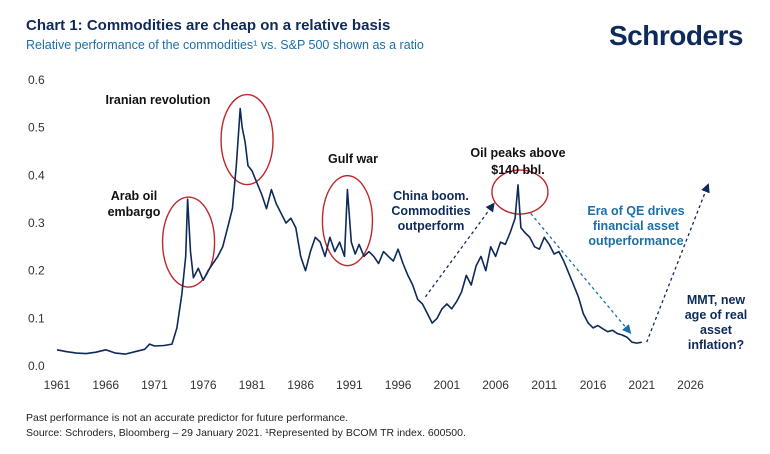 This screenshot has width=770, height=454. Describe the element at coordinates (495, 385) in the screenshot. I see `x-tick-label: 2006` at that location.